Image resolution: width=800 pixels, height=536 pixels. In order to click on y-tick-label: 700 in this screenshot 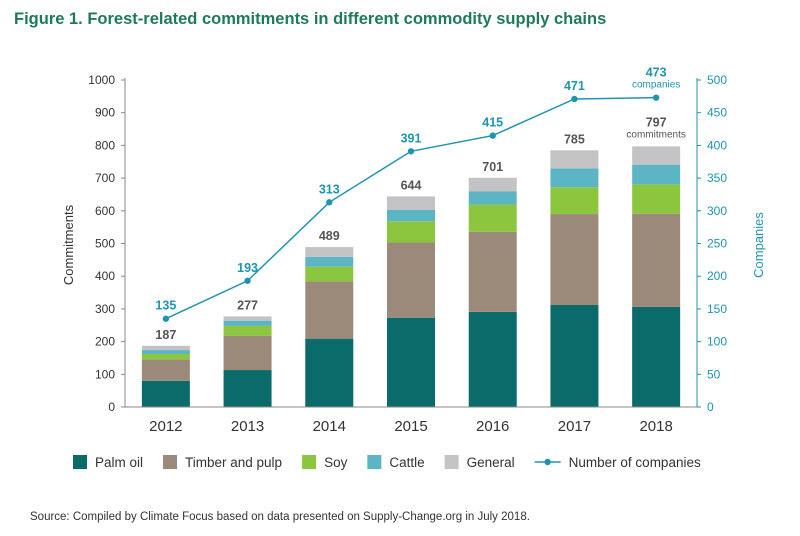, I will do `click(105, 178)`.